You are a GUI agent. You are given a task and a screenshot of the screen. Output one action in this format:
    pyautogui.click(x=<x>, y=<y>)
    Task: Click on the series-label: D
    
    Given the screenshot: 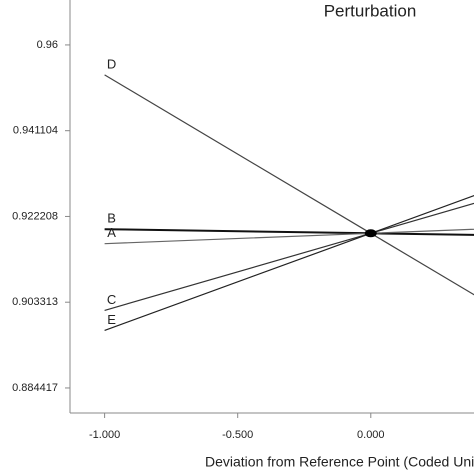 What is the action you would take?
    pyautogui.click(x=111, y=63)
    